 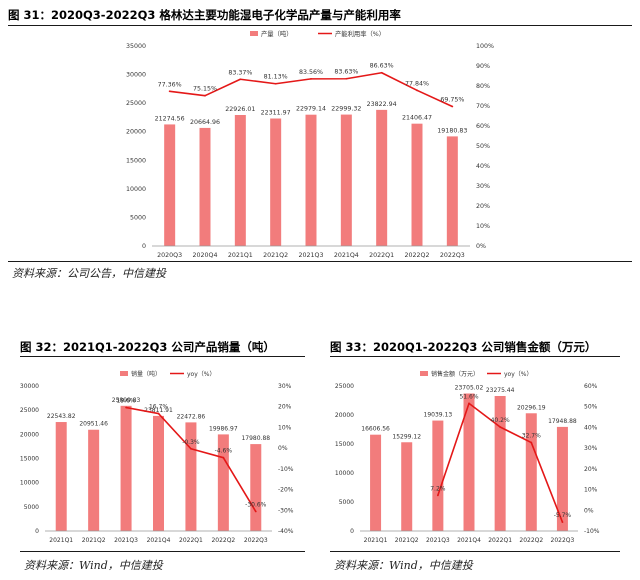 I want to click on fig32-x-tick-label: 2021Q3, so click(x=126, y=540).